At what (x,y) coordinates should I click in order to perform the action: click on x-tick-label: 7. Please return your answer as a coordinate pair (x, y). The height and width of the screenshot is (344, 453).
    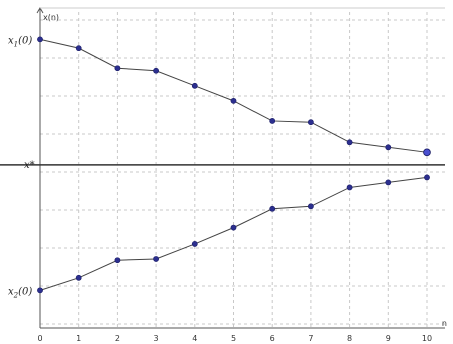
    Looking at the image, I should click on (310, 338).